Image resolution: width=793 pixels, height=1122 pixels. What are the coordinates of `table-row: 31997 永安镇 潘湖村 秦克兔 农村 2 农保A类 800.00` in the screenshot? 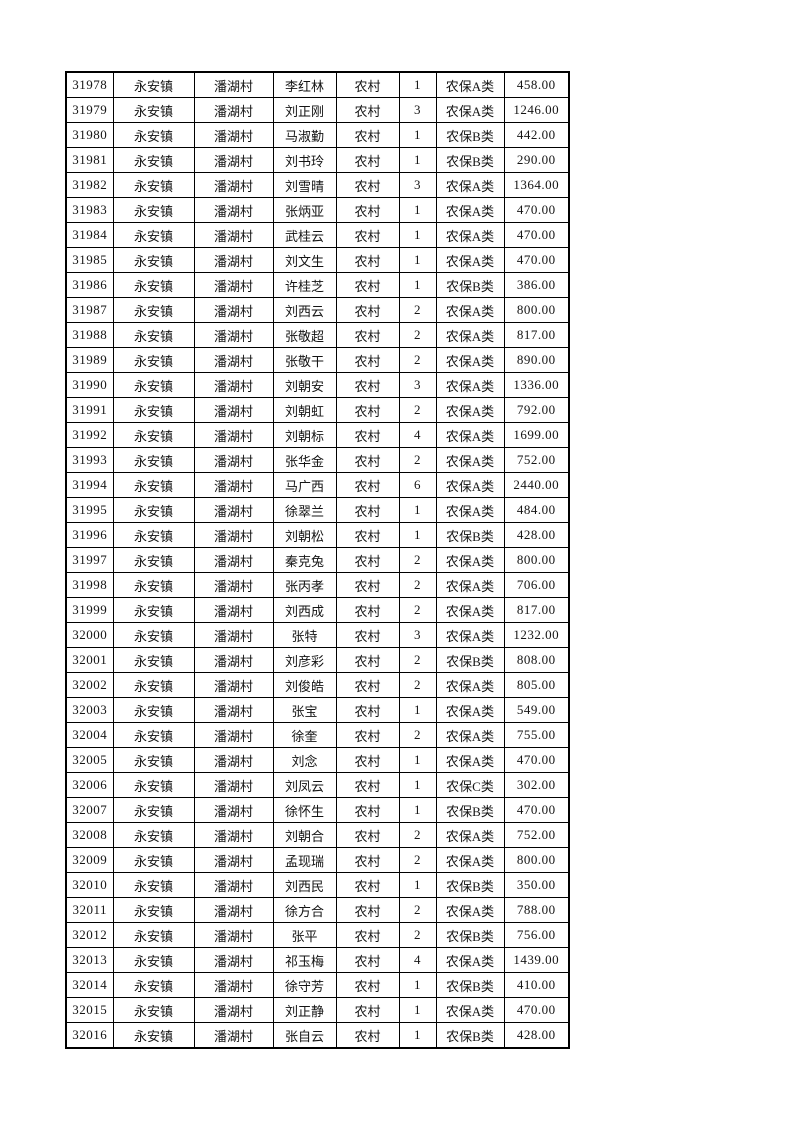 It's located at (317, 560).